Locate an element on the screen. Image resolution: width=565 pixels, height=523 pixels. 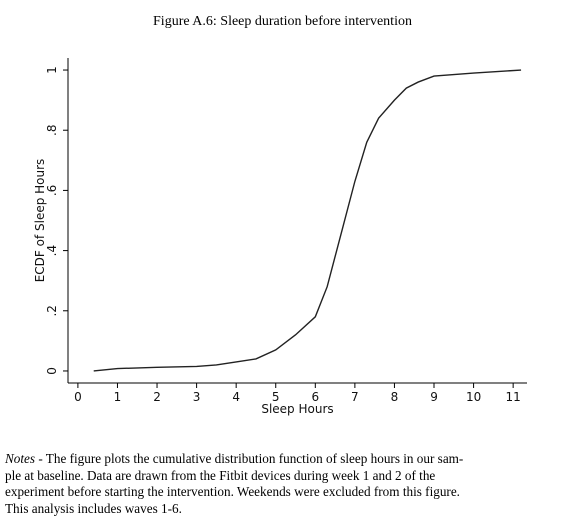
y-tick-label: 1 is located at coordinates (52, 70).